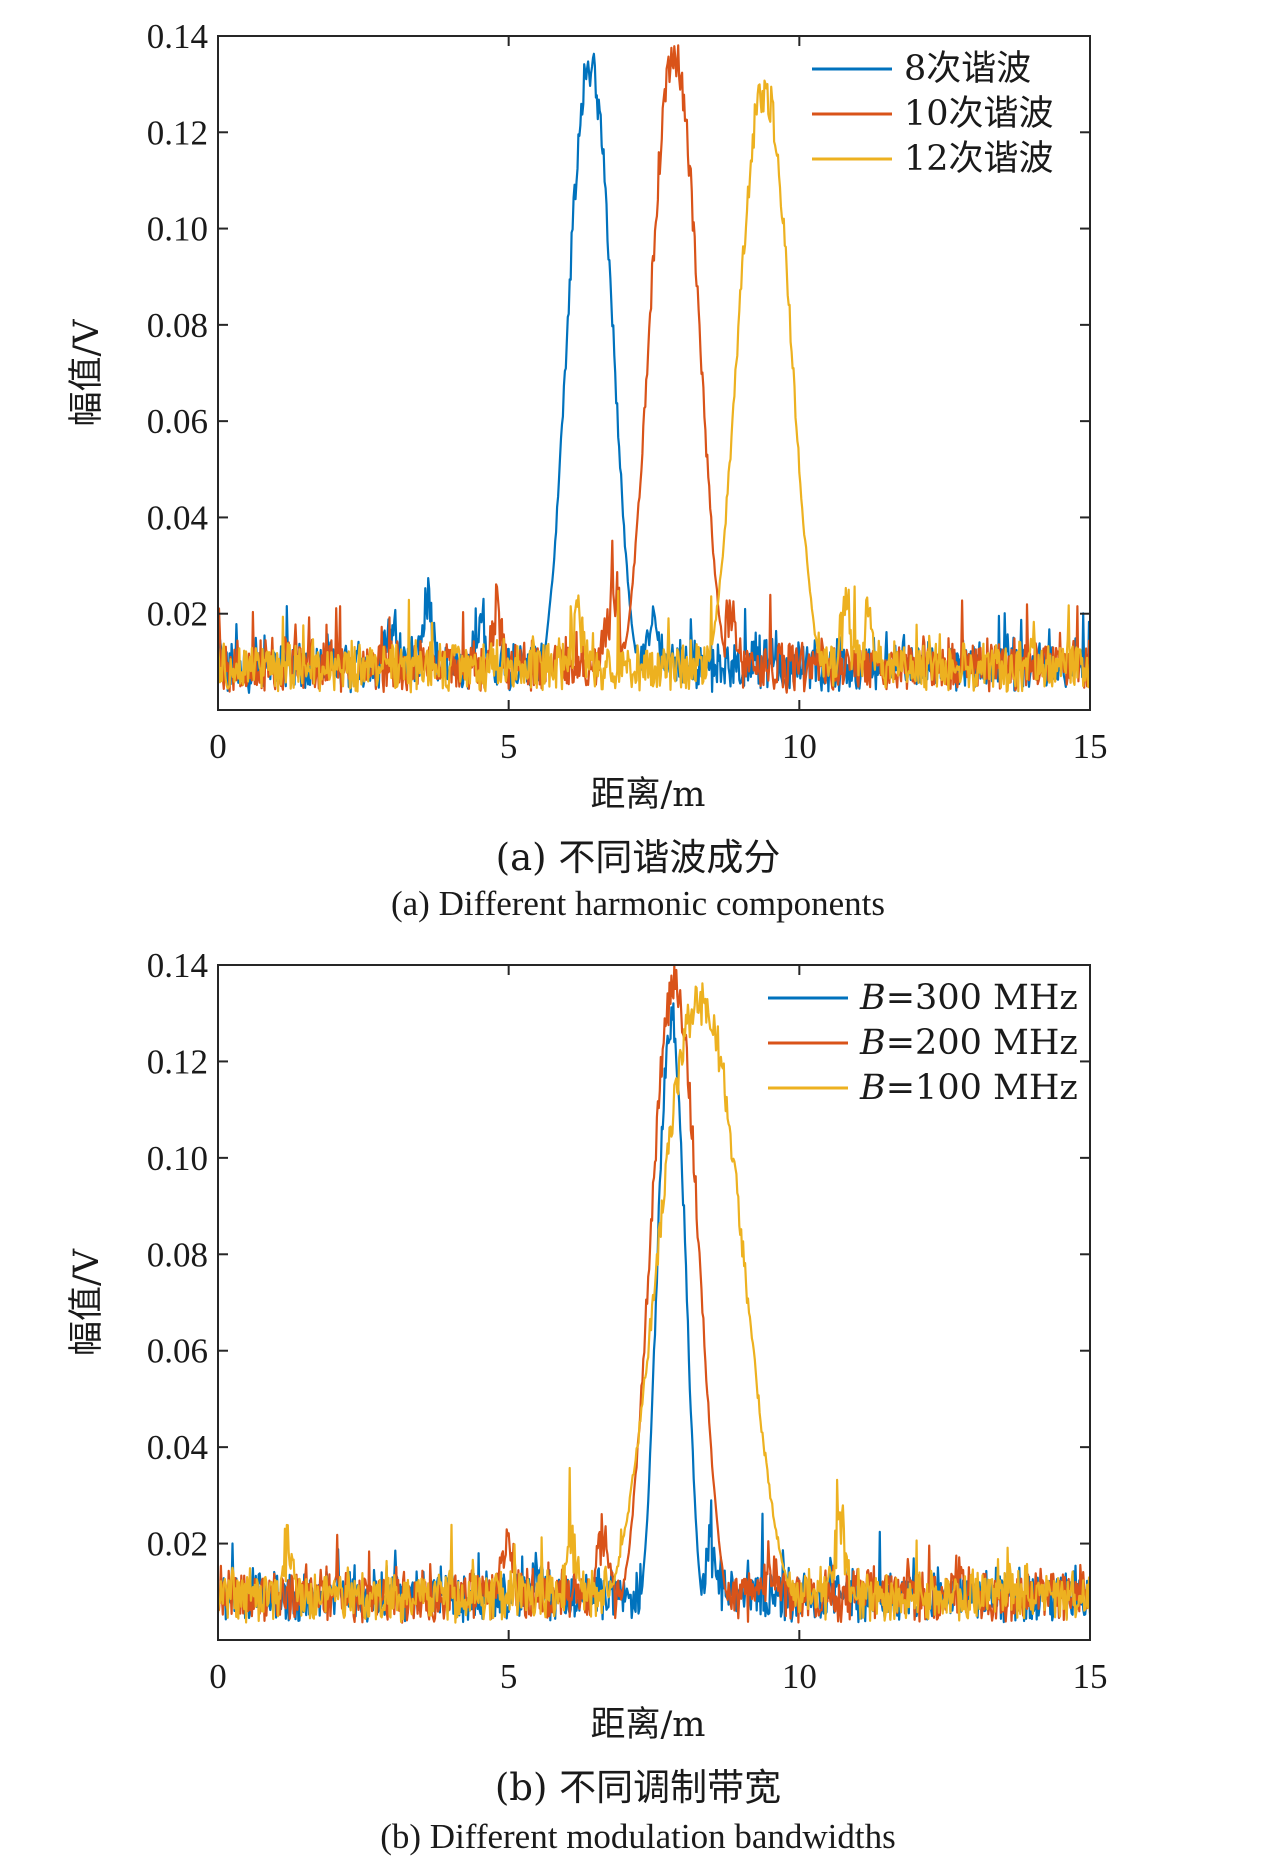 This screenshot has width=1276, height=1868. What do you see at coordinates (799, 746) in the screenshot?
I see `x-tick-label-a: 10` at bounding box center [799, 746].